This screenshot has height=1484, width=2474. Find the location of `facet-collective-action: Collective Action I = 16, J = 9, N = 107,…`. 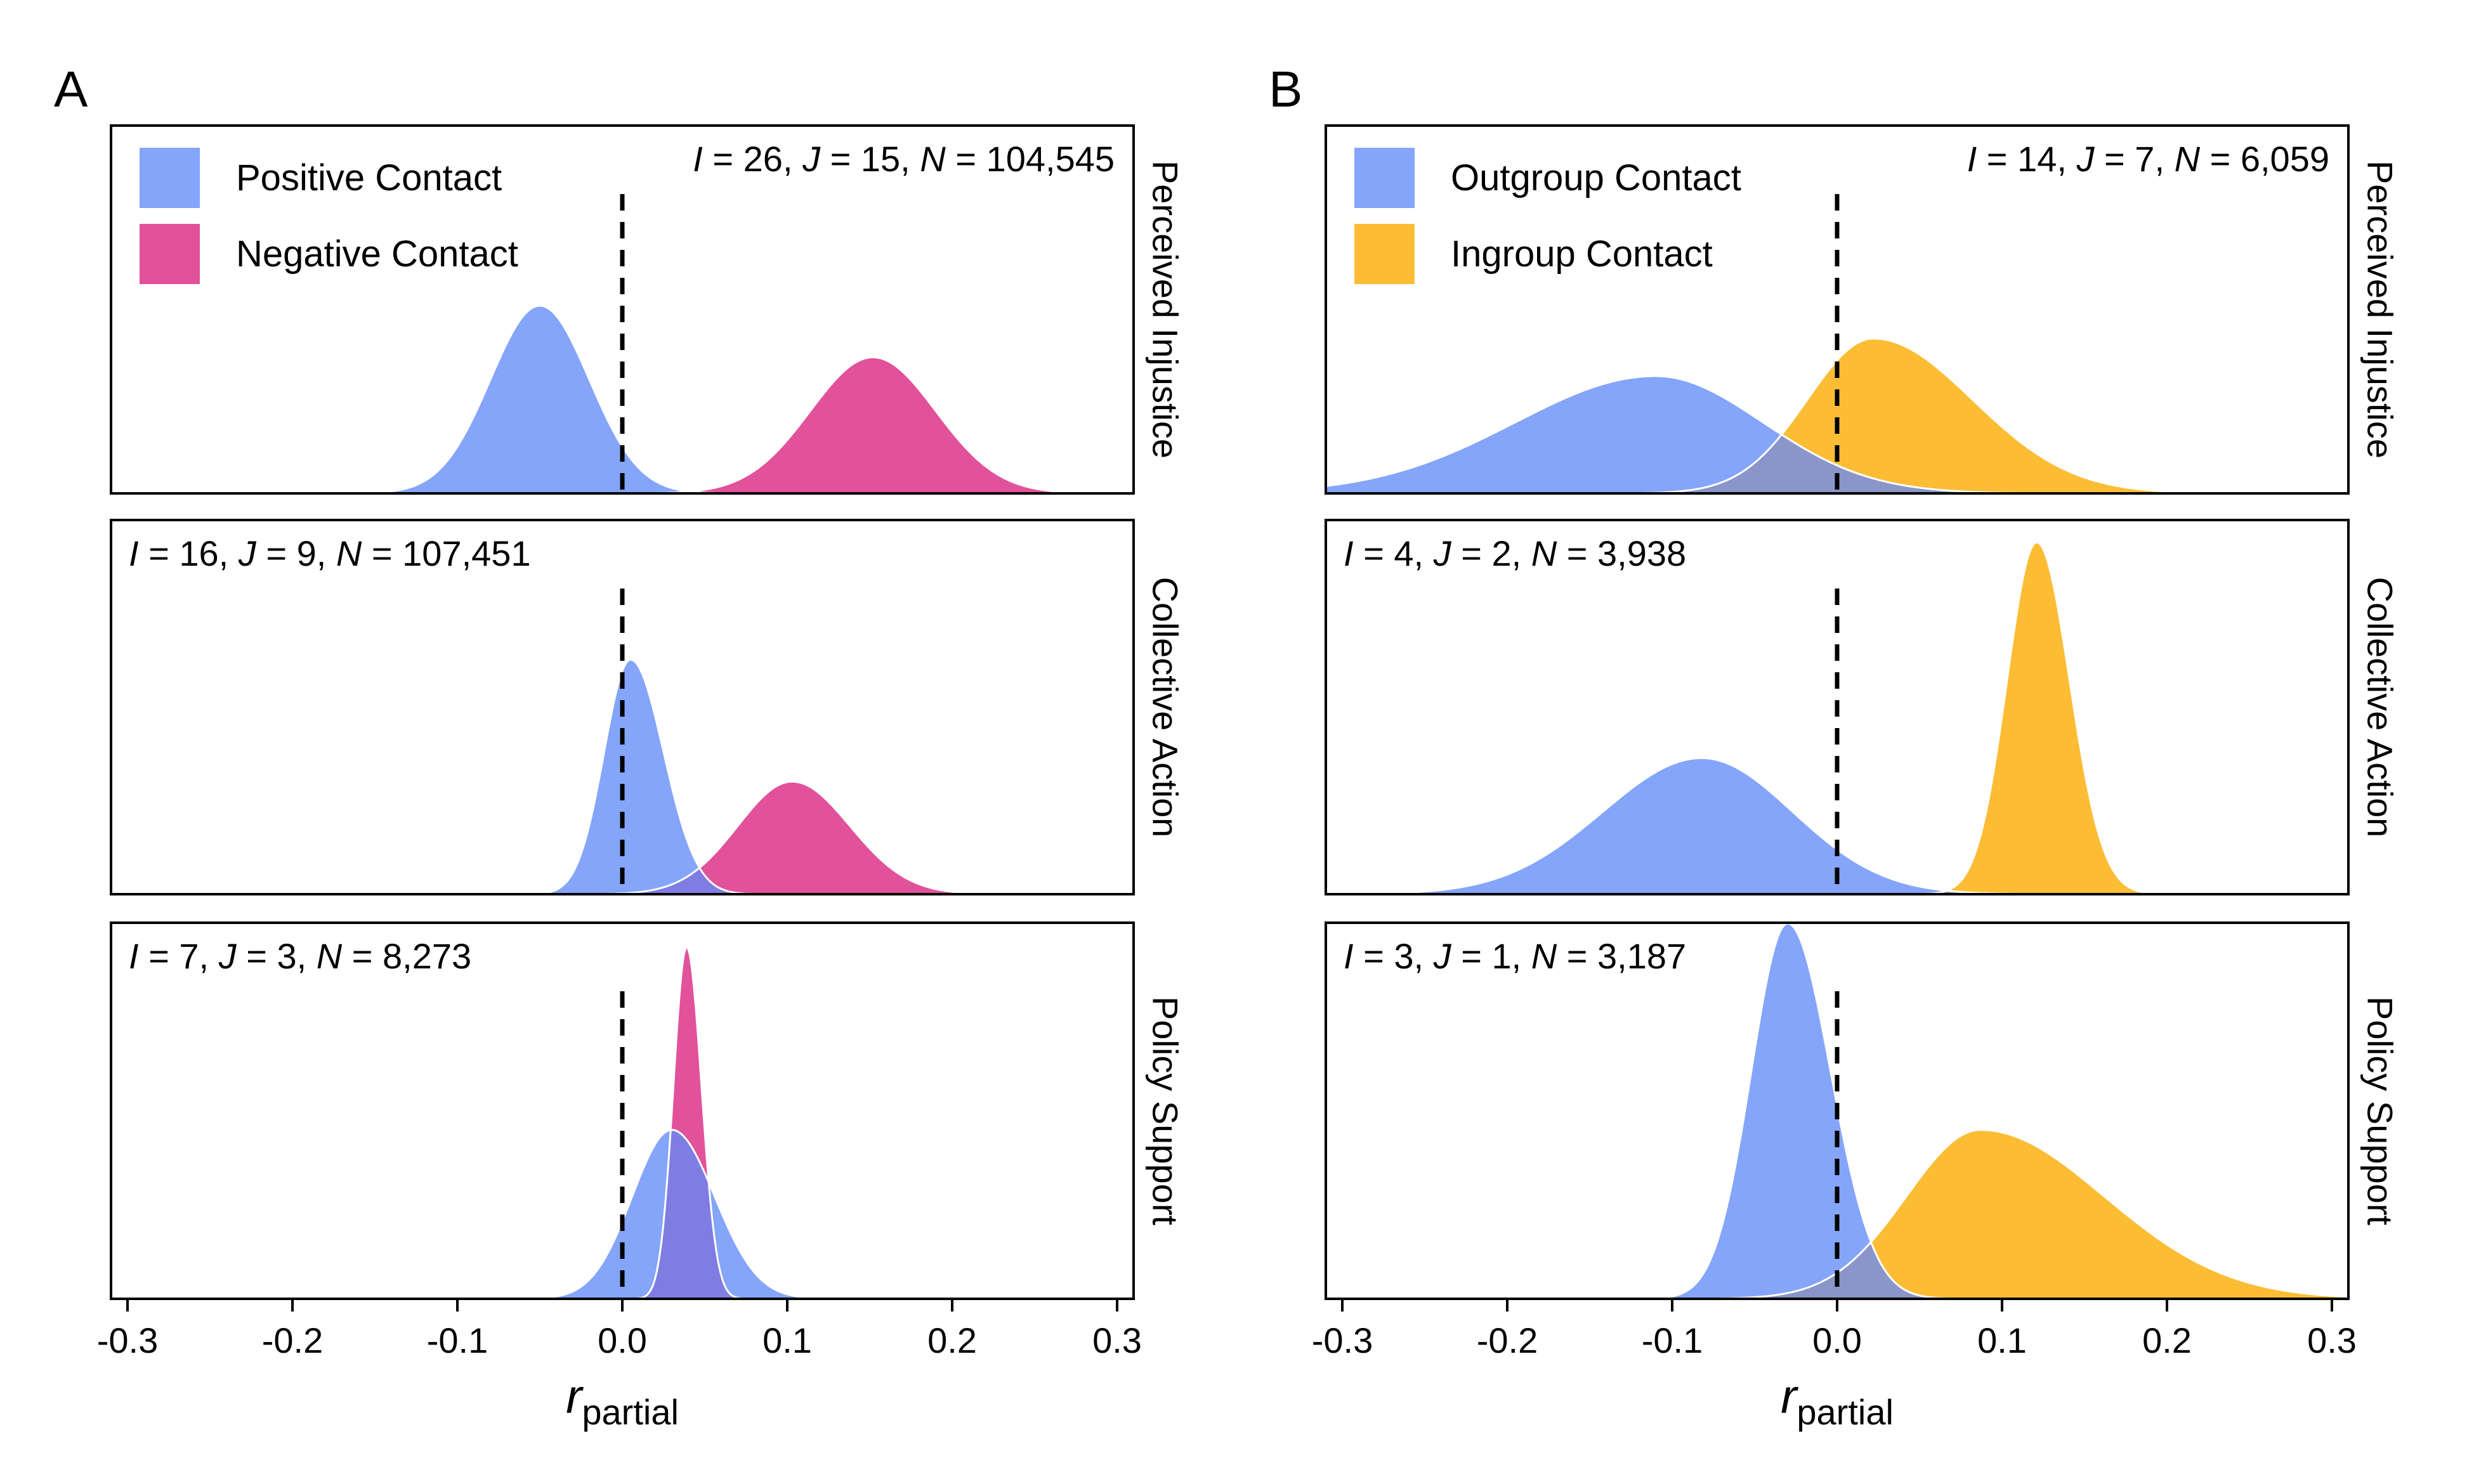

facet-collective-action: Collective Action I = 16, J = 9, N = 107,… is located at coordinates (648, 707).